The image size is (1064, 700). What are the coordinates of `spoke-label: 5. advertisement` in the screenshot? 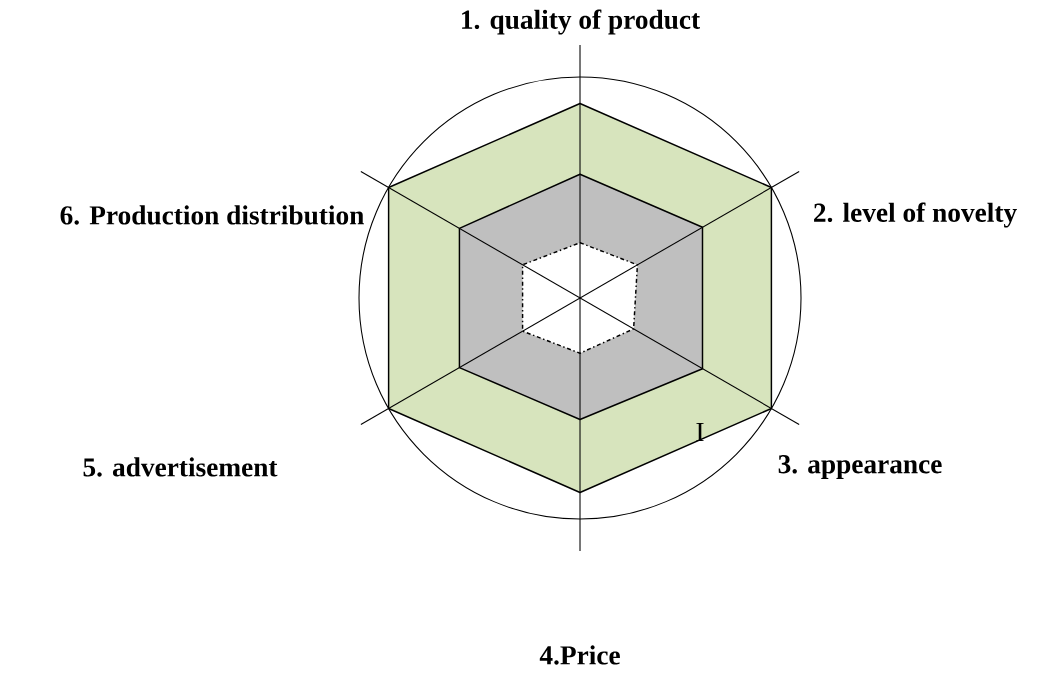 It's located at (180, 467).